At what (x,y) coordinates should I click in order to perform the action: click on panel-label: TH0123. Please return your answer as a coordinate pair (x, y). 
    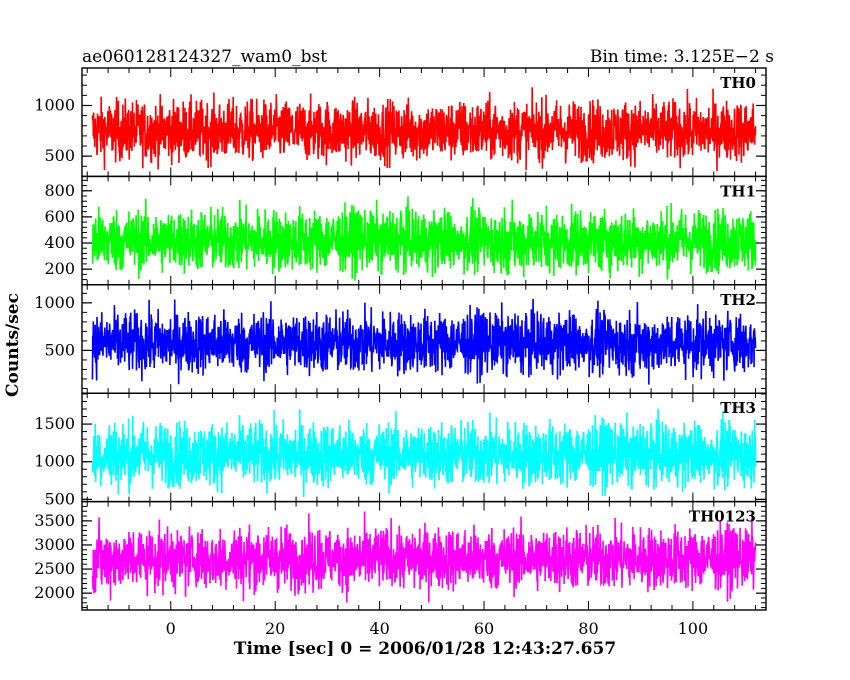
    Looking at the image, I should click on (722, 517).